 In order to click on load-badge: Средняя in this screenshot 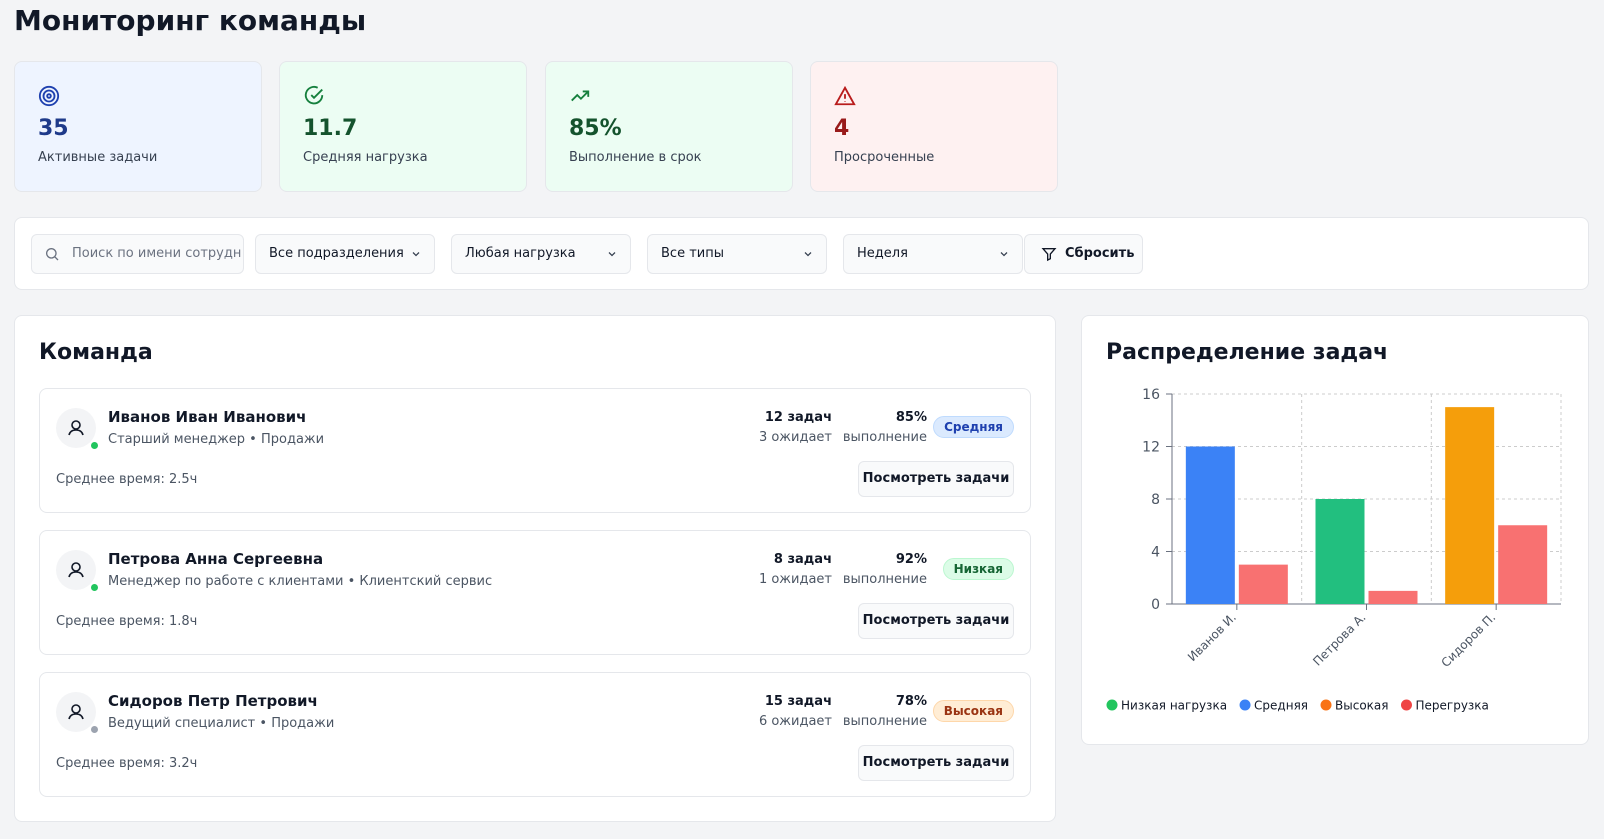, I will do `click(973, 427)`.